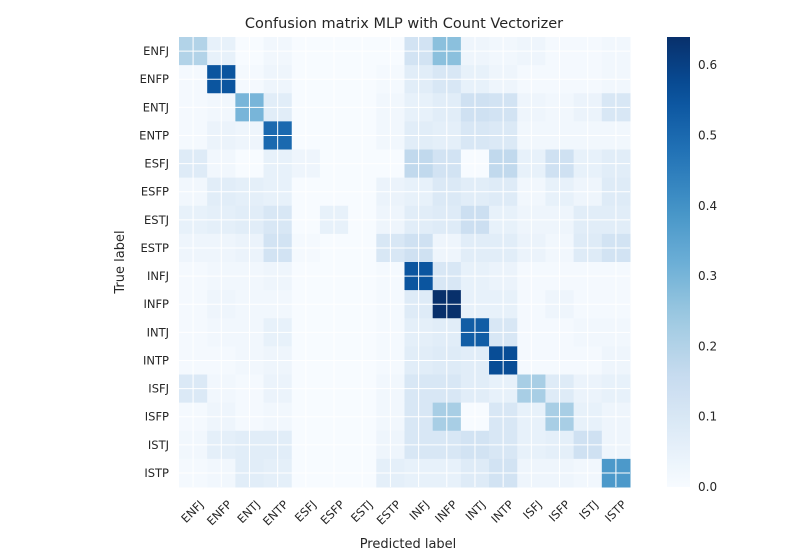 The width and height of the screenshot is (800, 550). What do you see at coordinates (156, 360) in the screenshot?
I see `y-tick-label: INTP` at bounding box center [156, 360].